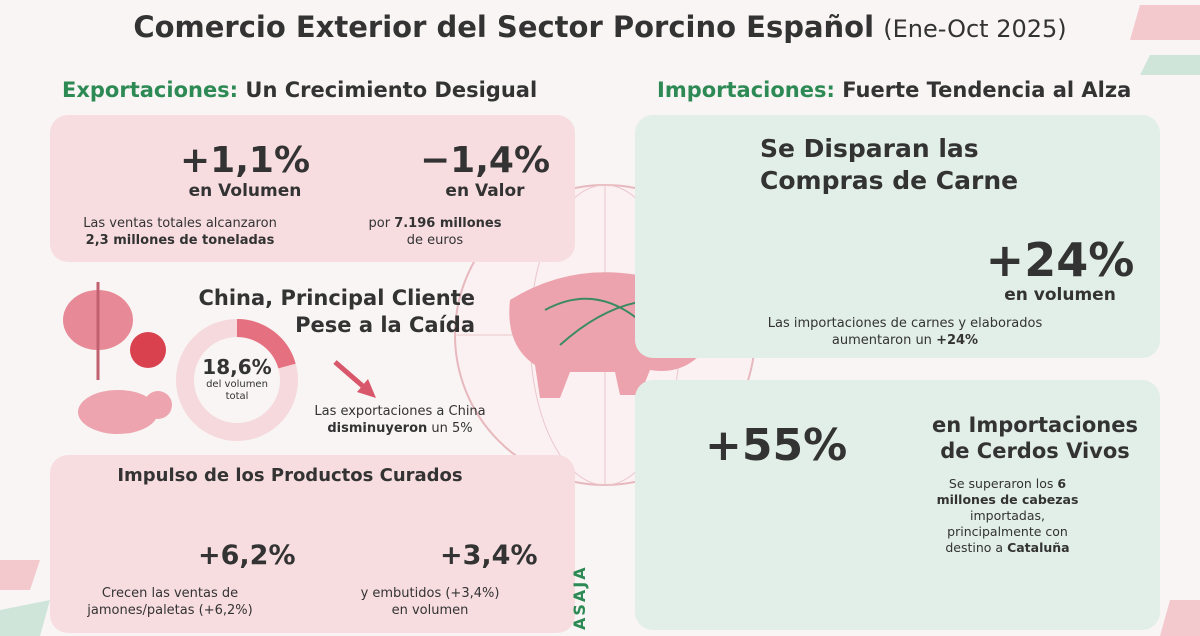 This screenshot has height=636, width=1200. I want to click on note: Las importaciones de carnes y elaborados, so click(905, 323).